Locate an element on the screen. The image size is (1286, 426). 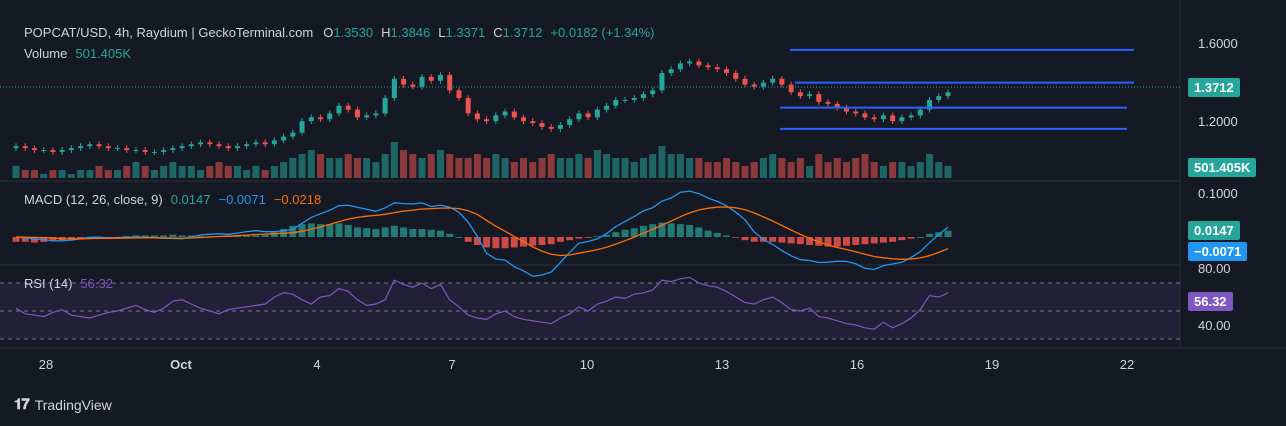
horizontal-levels is located at coordinates (957, 89).